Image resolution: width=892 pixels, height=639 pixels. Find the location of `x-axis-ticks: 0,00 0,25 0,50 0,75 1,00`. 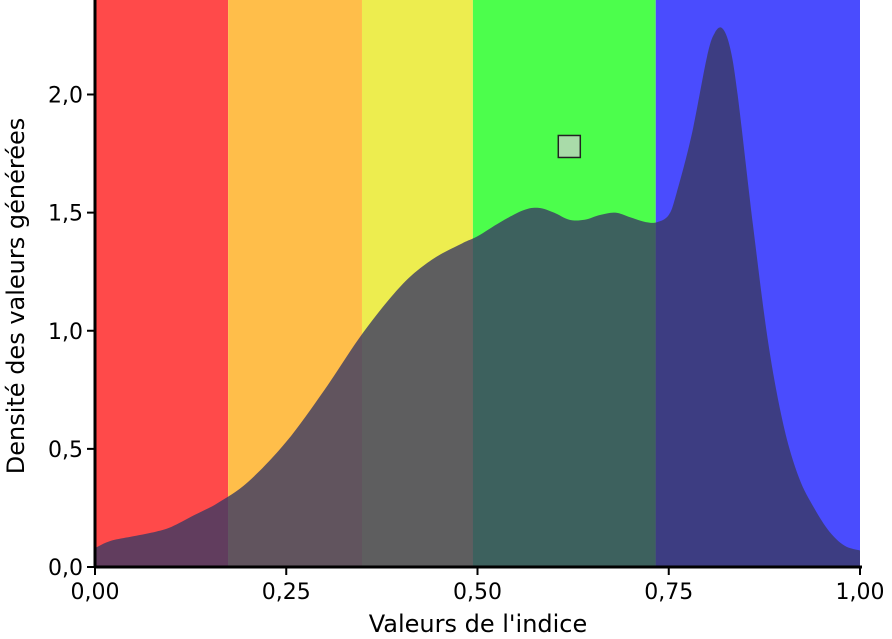

x-axis-ticks: 0,00 0,25 0,50 0,75 1,00 is located at coordinates (478, 586).